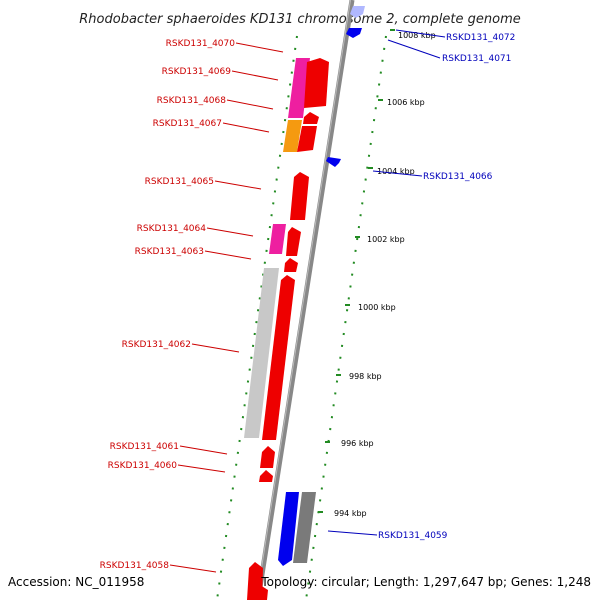 This screenshot has height=600, width=600. Describe the element at coordinates (476, 59) in the screenshot. I see `gene-label: RSKD131_4071` at that location.